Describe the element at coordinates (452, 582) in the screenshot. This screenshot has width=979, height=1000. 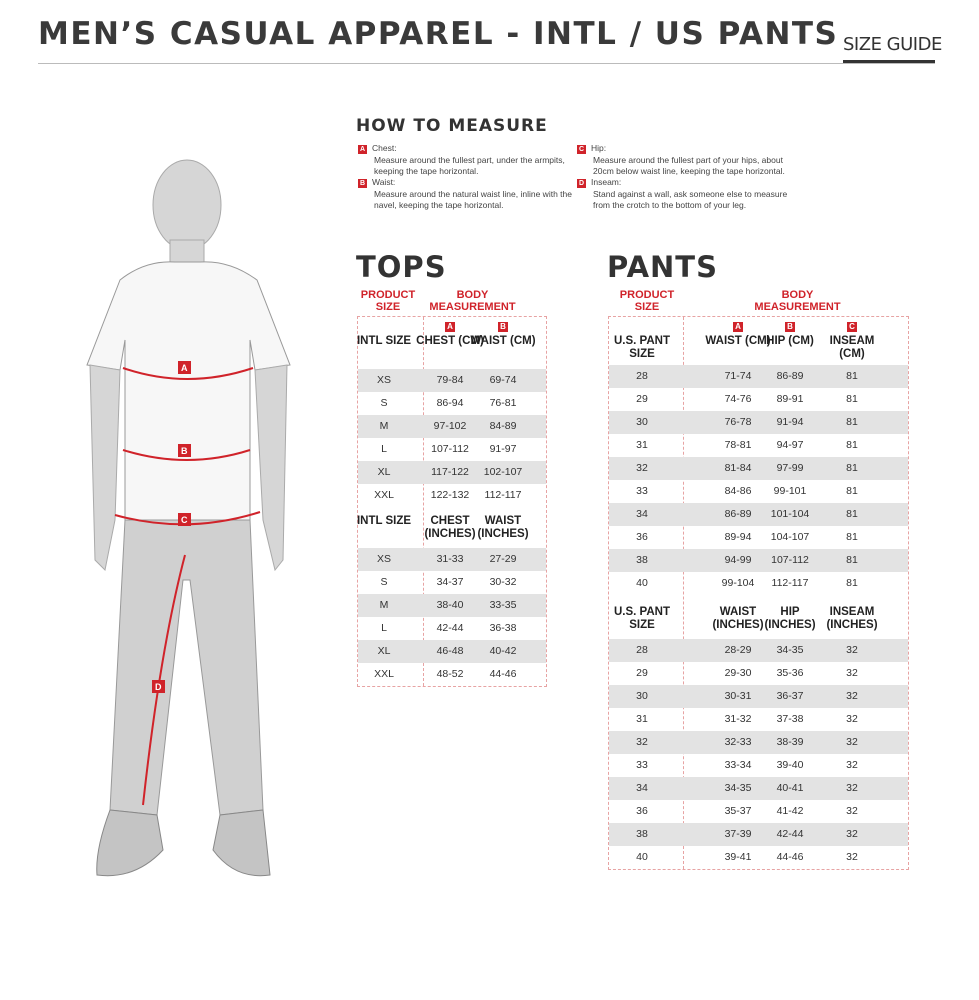
I see `table-row: S 34-37 30-32` at that location.